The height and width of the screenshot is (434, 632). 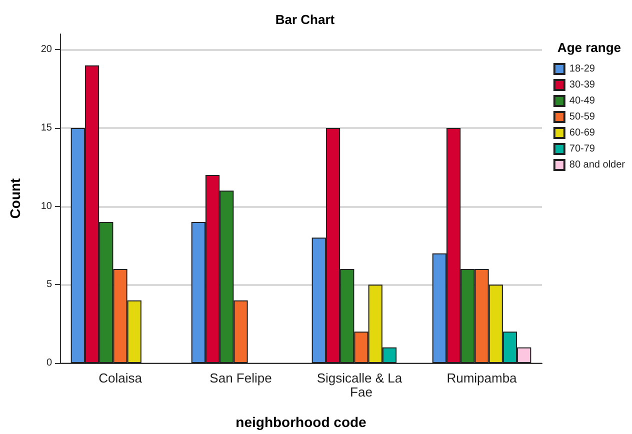 I want to click on x-axis-title: neighborhood code, so click(x=301, y=422).